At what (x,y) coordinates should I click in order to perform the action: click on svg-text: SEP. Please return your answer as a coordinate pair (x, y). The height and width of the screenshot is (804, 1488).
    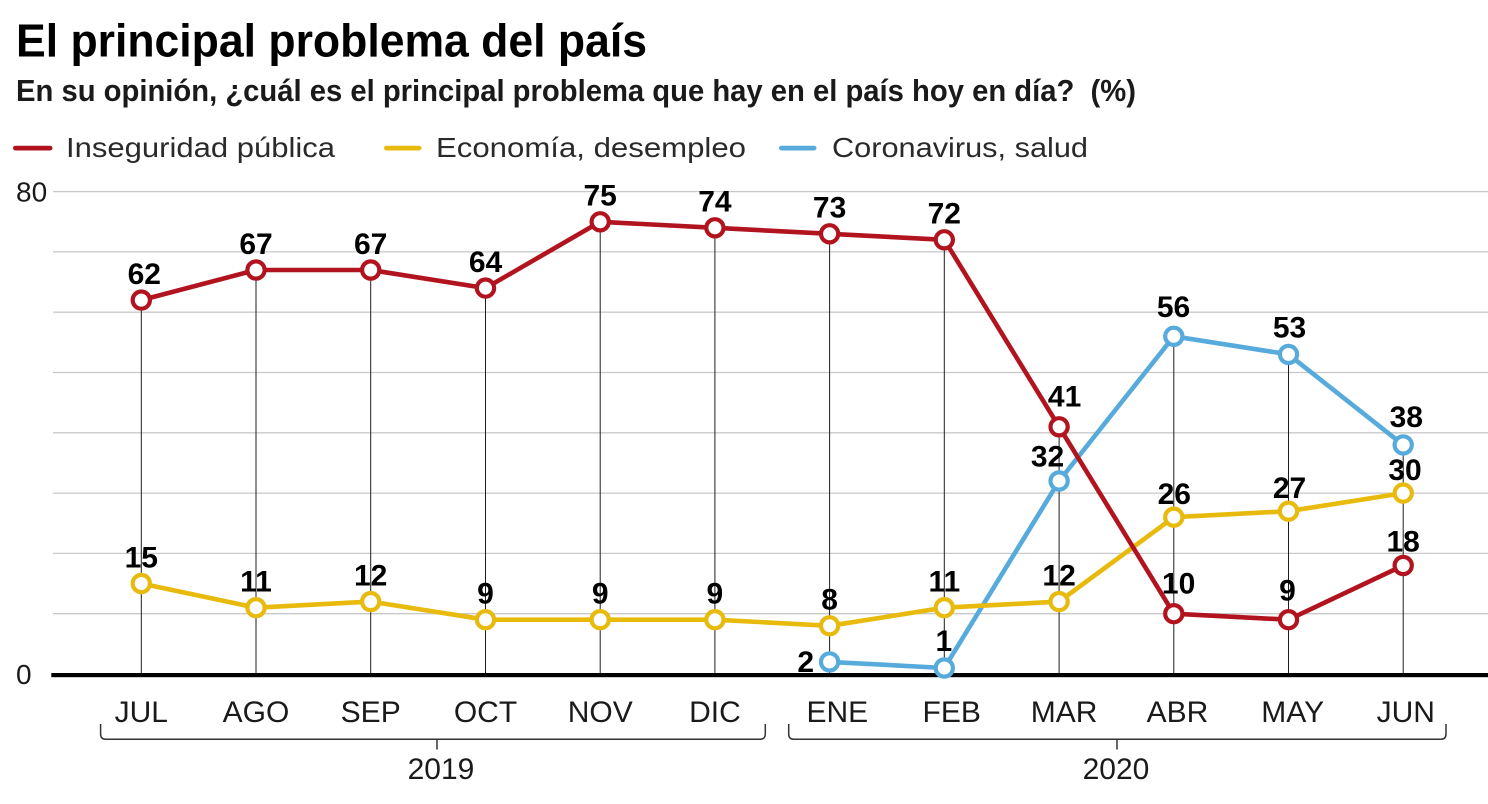
    Looking at the image, I should click on (371, 712).